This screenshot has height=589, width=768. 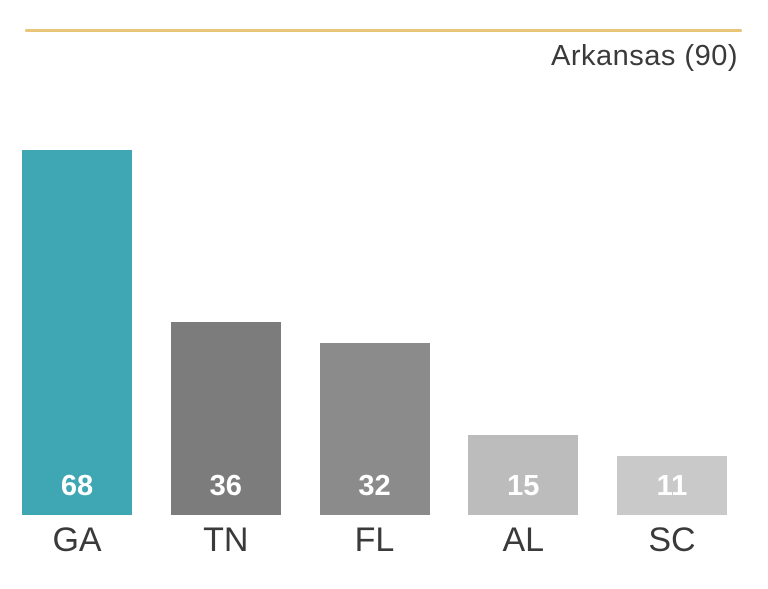 I want to click on bar-value-tn: 36, so click(x=225, y=486).